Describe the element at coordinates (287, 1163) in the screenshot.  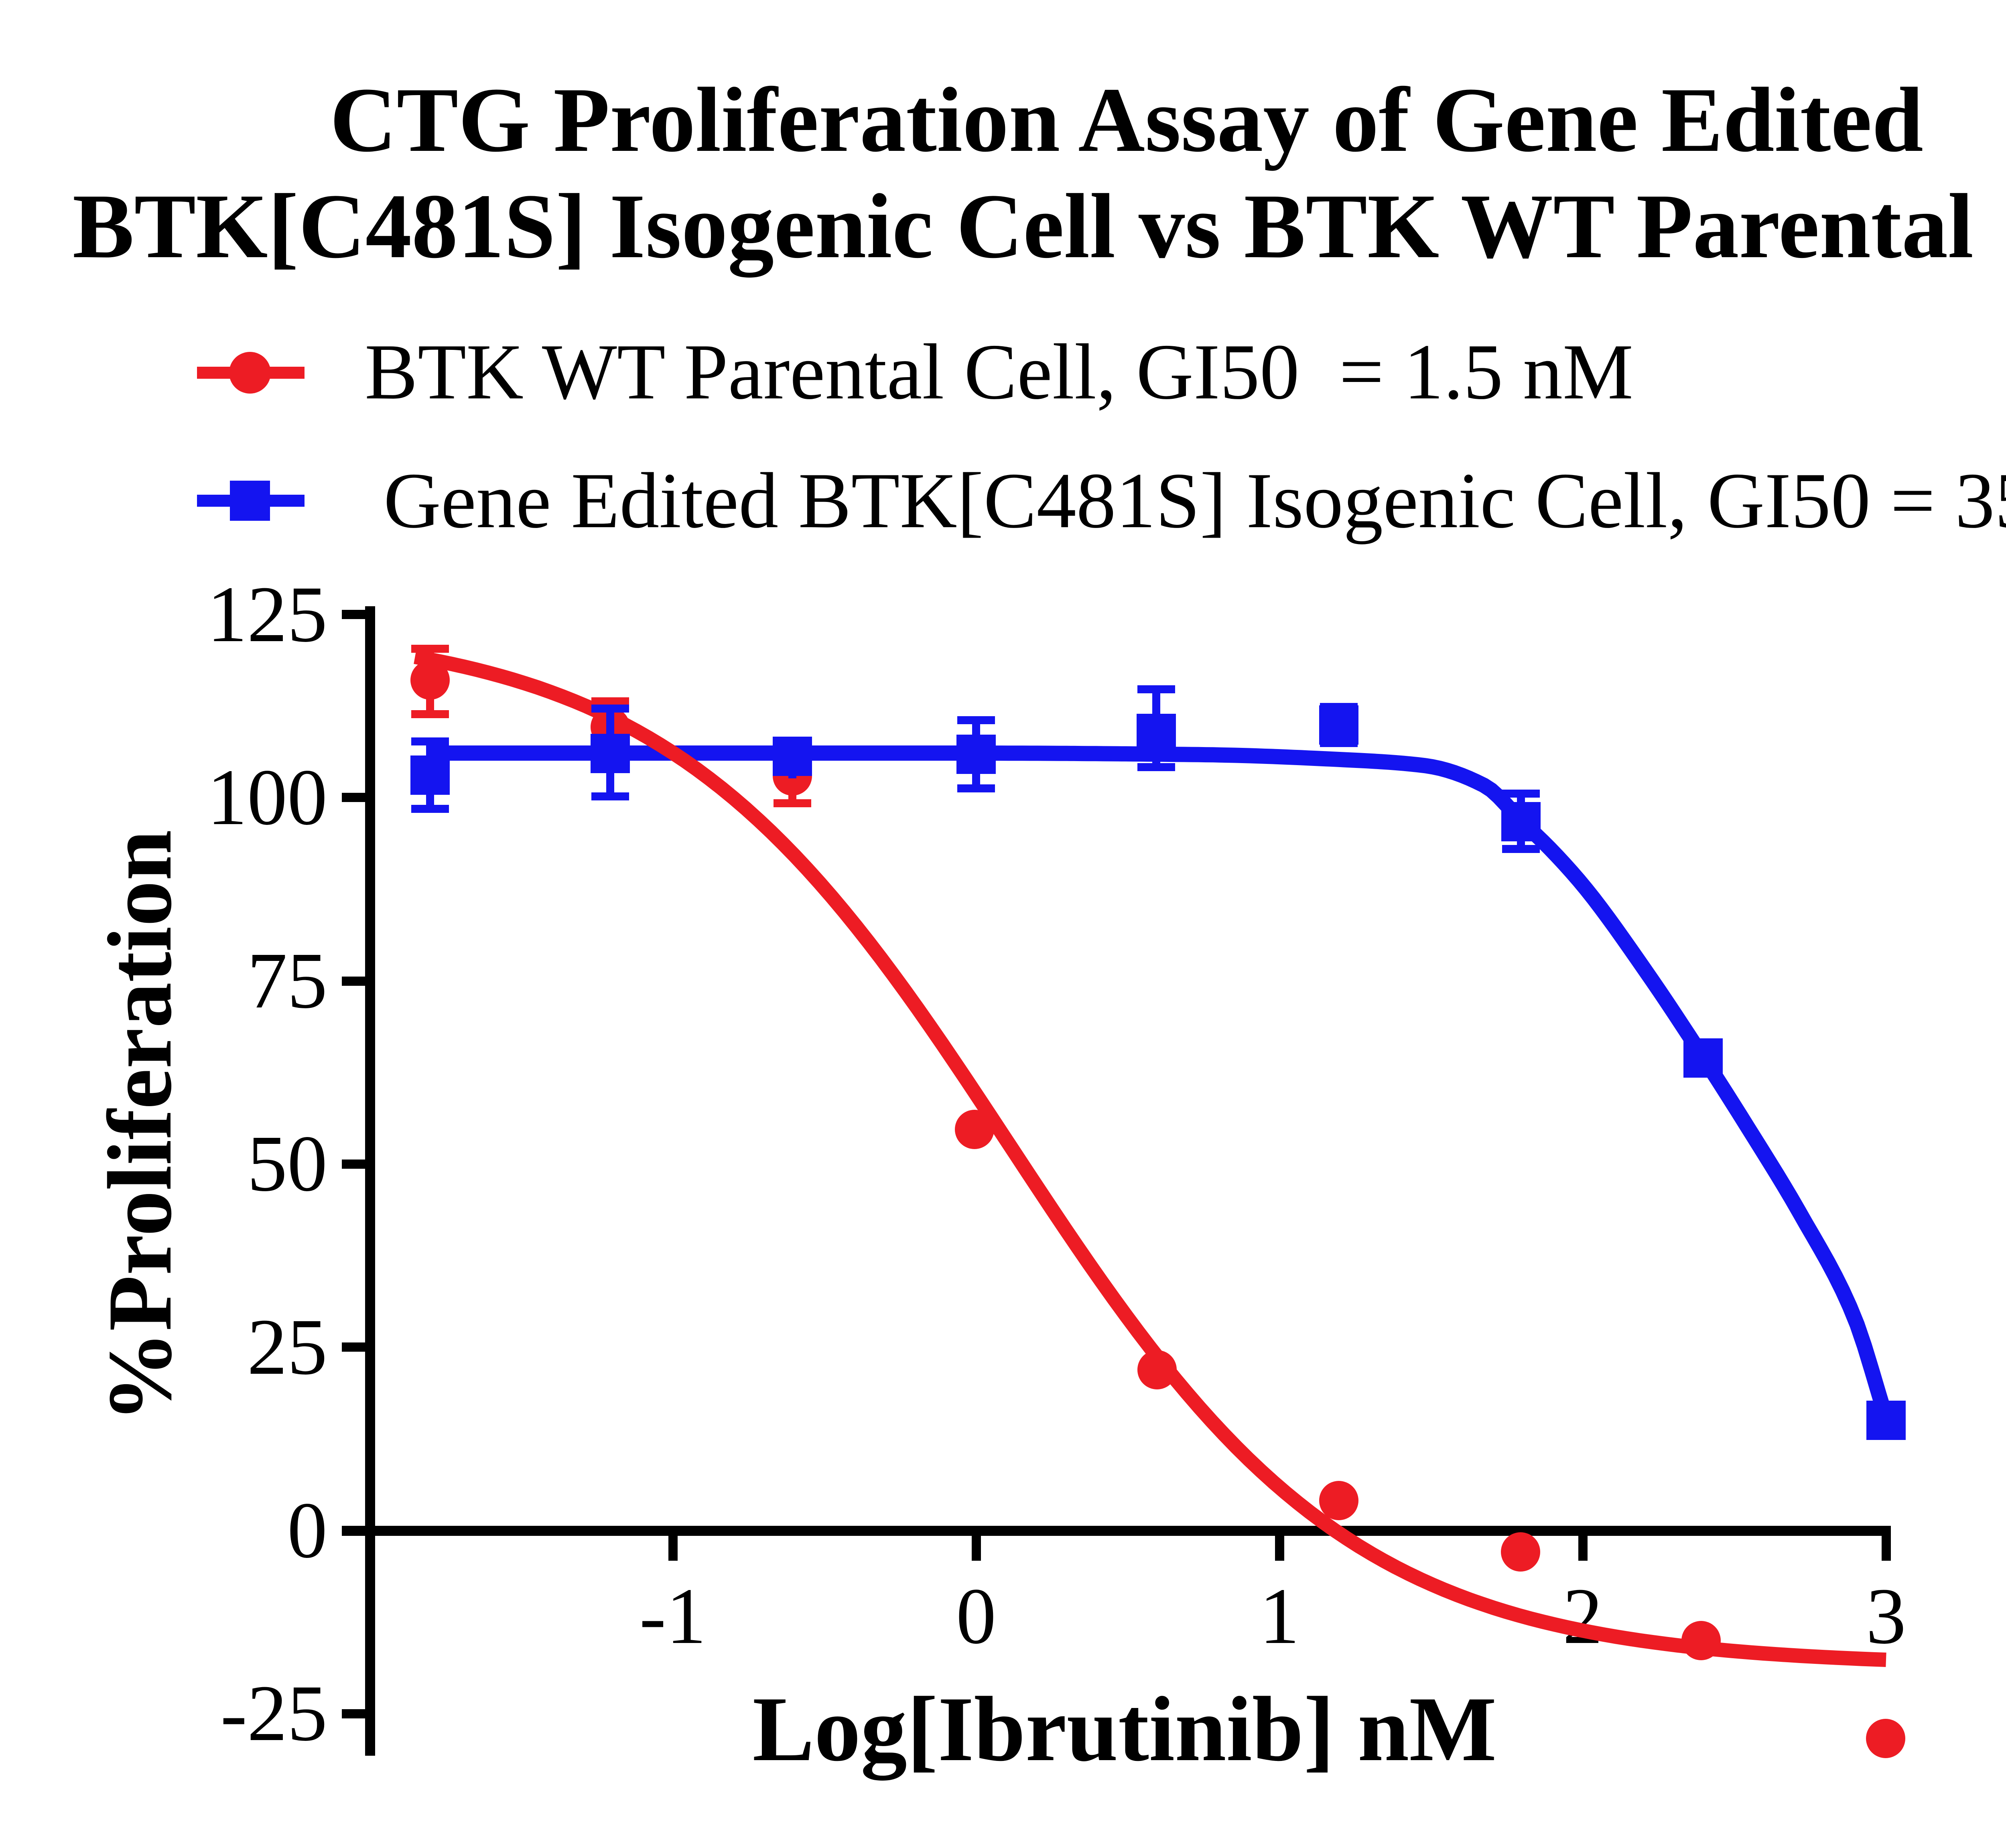
I see `svg-text: 50` at that location.